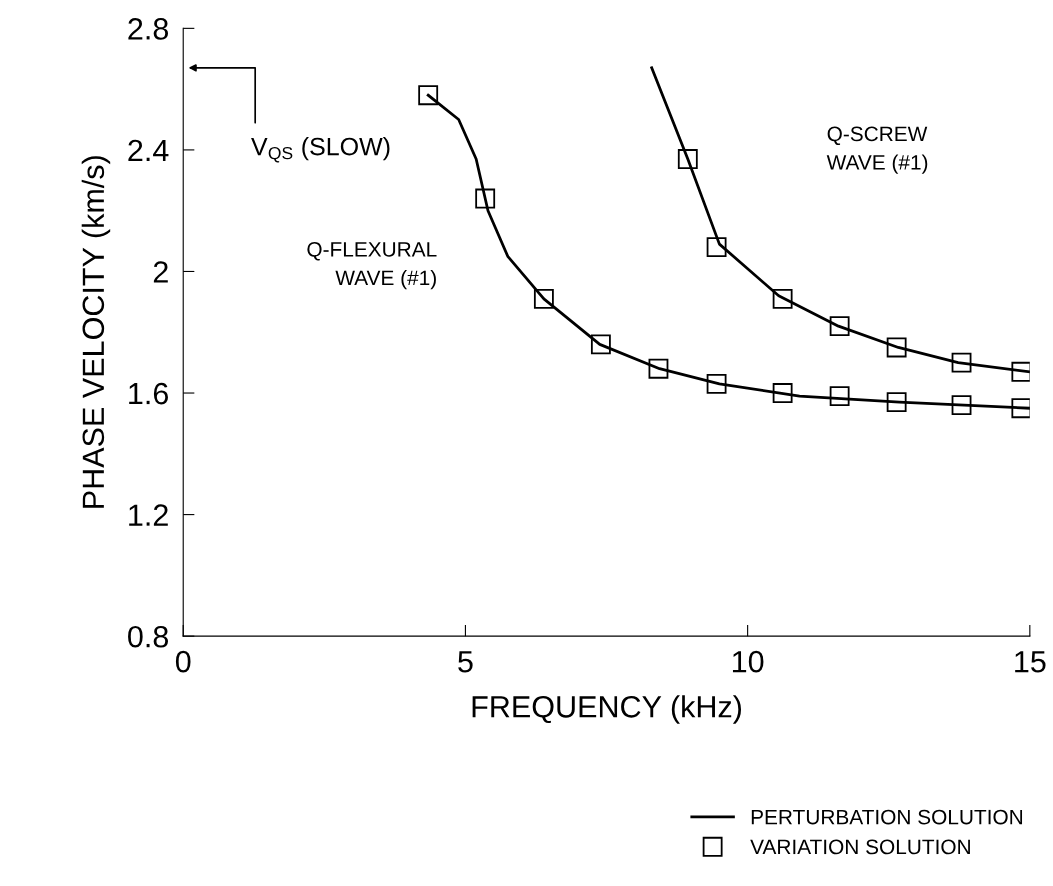 Image resolution: width=1053 pixels, height=886 pixels. What do you see at coordinates (372, 265) in the screenshot?
I see `annotation: Q-FLEXURAL WAVE (#1)` at bounding box center [372, 265].